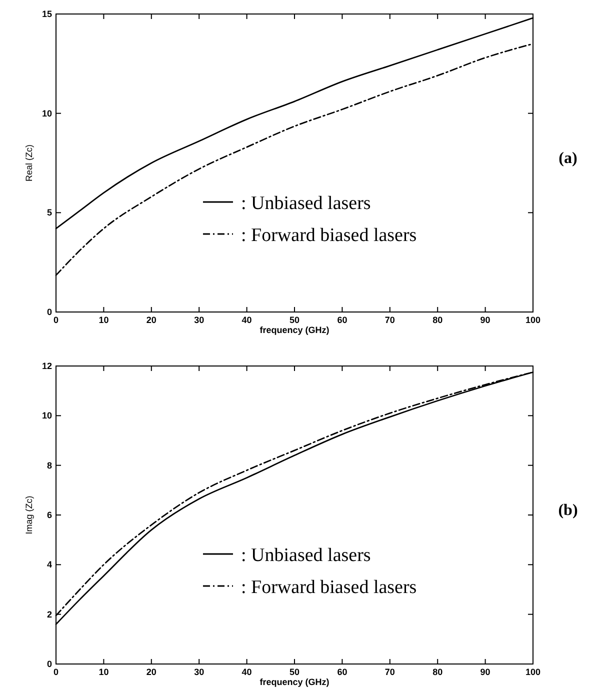 This screenshot has width=592, height=699. What do you see at coordinates (49, 465) in the screenshot?
I see `y-tick-label: 8` at bounding box center [49, 465].